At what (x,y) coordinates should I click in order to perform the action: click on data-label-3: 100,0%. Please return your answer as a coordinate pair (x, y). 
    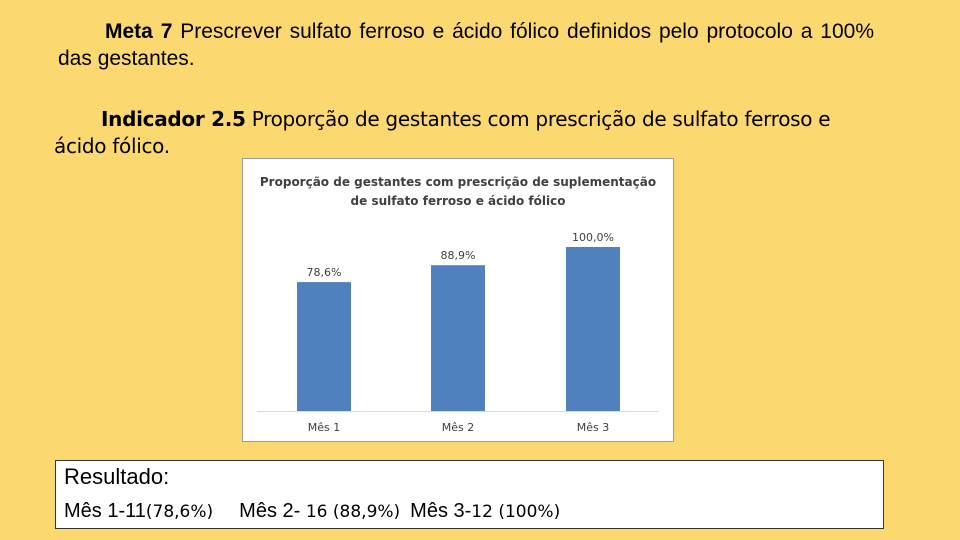
    Looking at the image, I should click on (593, 237).